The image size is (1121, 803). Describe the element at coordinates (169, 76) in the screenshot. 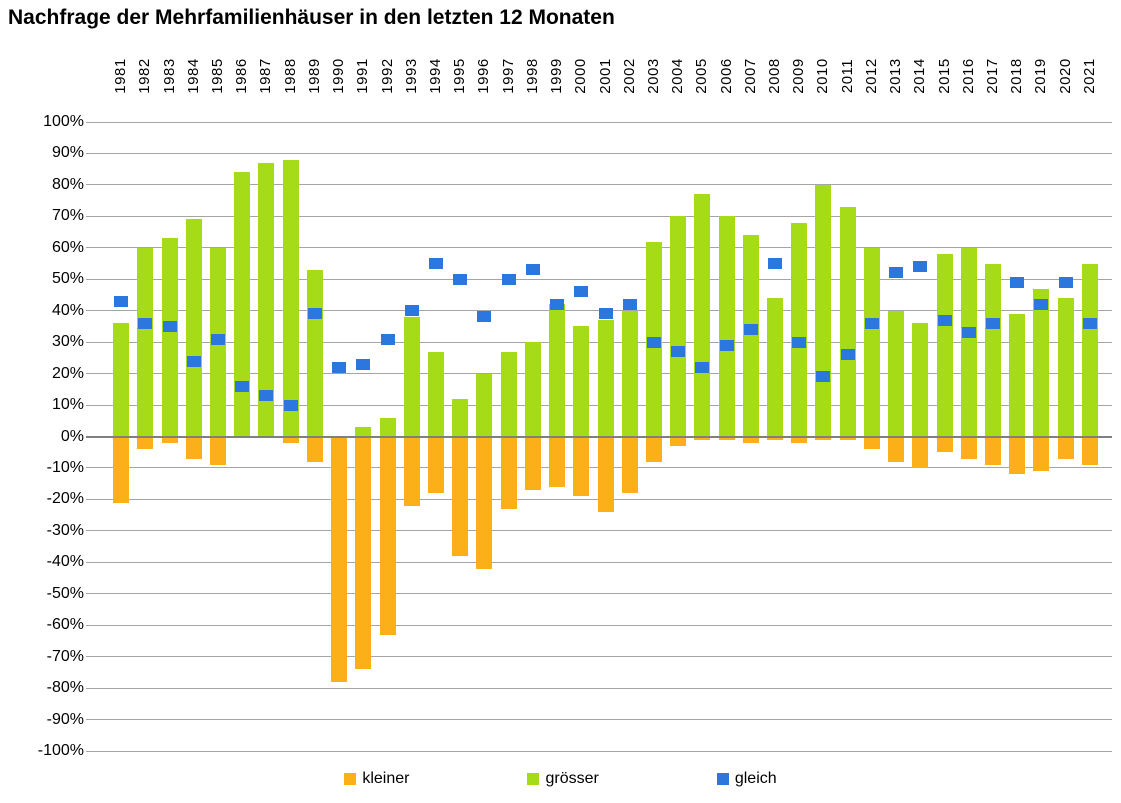

I see `x-axis-year-label: 1983` at that location.